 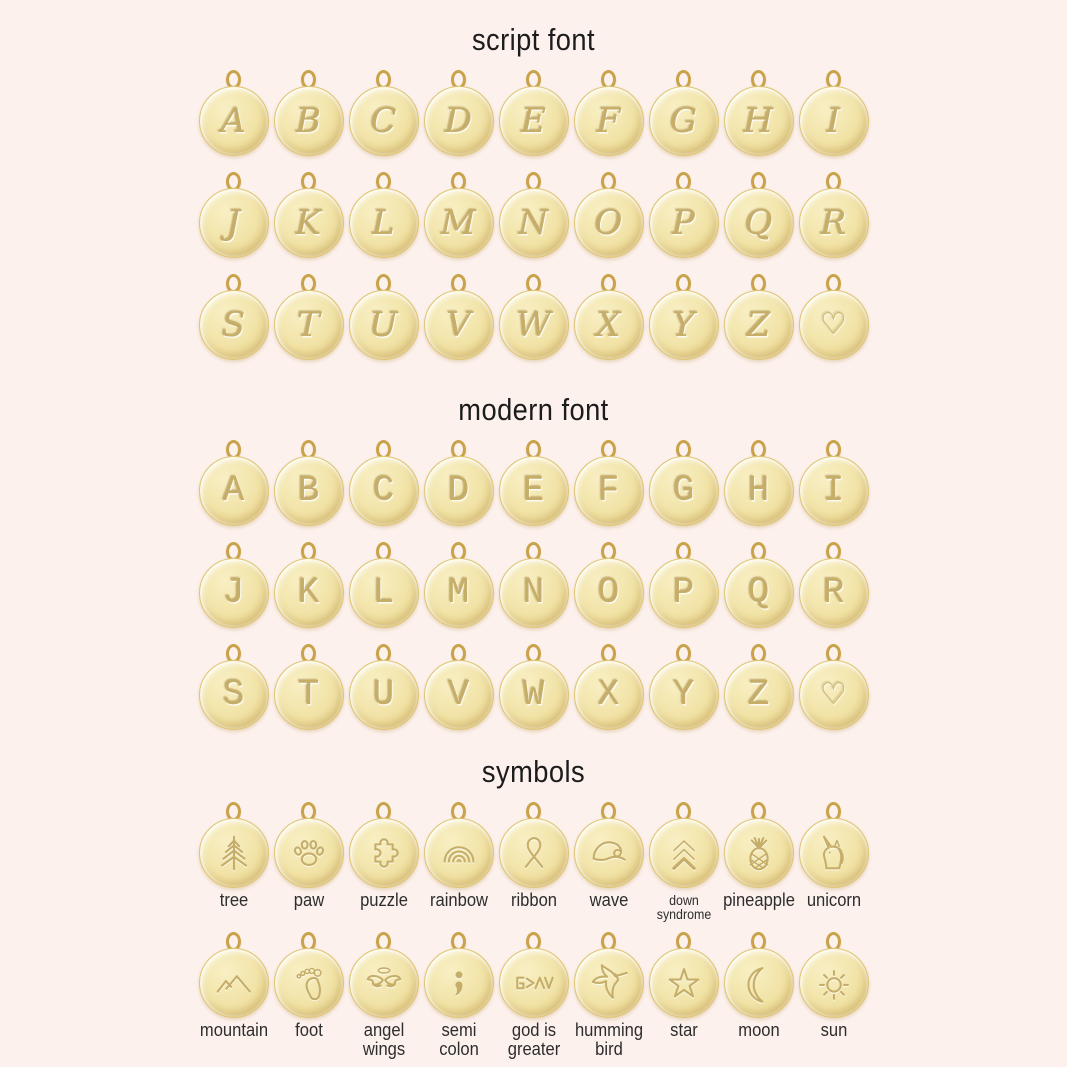 I want to click on gold-disc: ♡, so click(x=833, y=325).